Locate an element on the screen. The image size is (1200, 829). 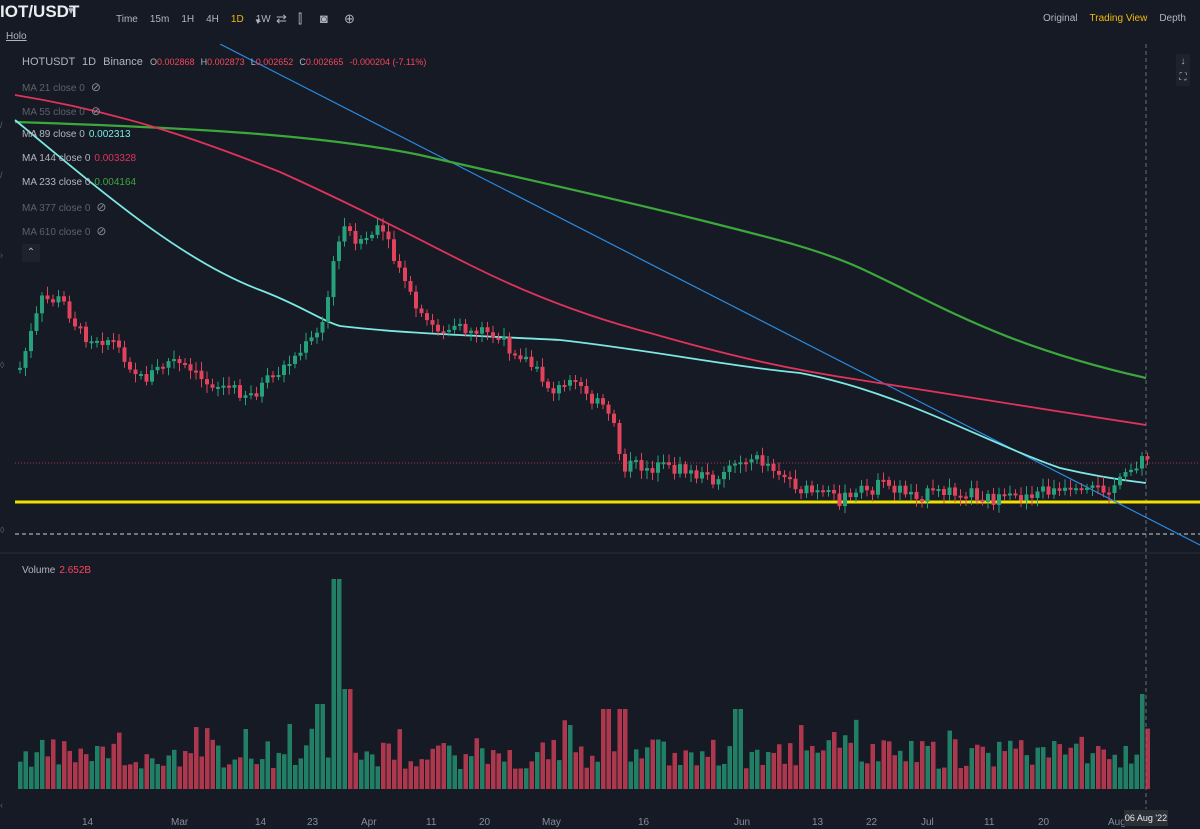
pair-dropdown-icon: ▼ is located at coordinates (71, 11).